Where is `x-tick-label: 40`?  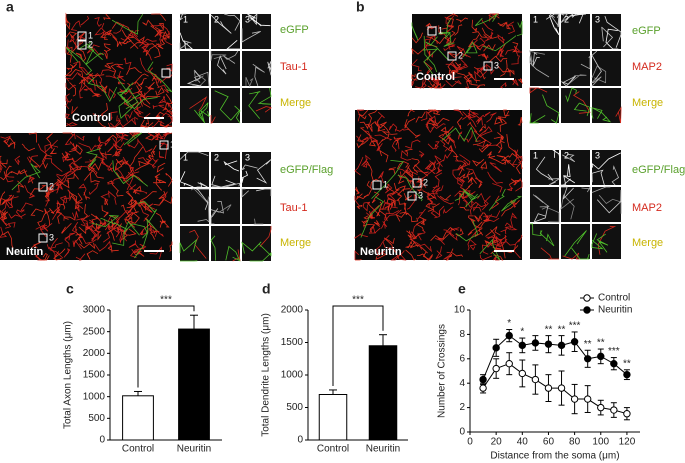 x-tick-label: 40 is located at coordinates (523, 442).